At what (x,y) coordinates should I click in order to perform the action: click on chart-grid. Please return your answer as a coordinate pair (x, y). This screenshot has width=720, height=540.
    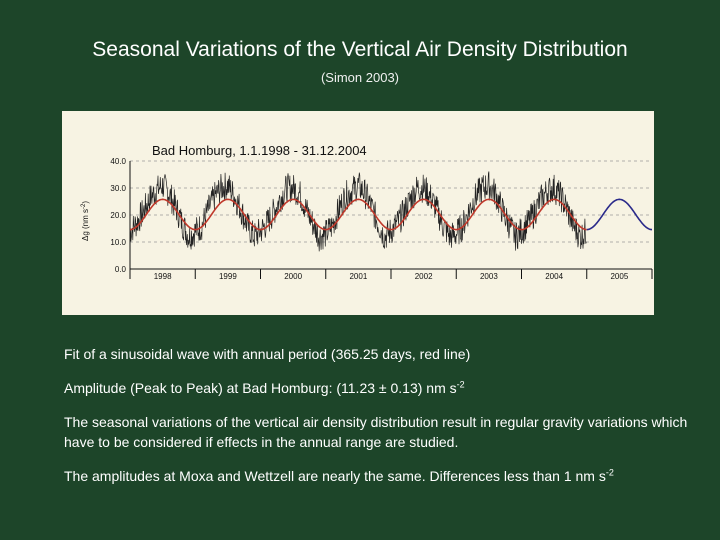
    Looking at the image, I should click on (391, 215).